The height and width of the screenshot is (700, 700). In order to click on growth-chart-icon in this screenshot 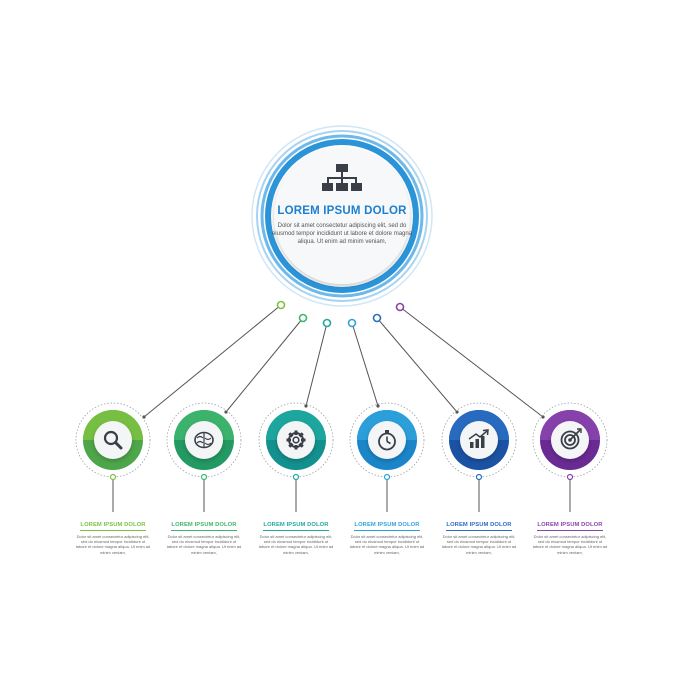, I will do `click(478, 438)`.